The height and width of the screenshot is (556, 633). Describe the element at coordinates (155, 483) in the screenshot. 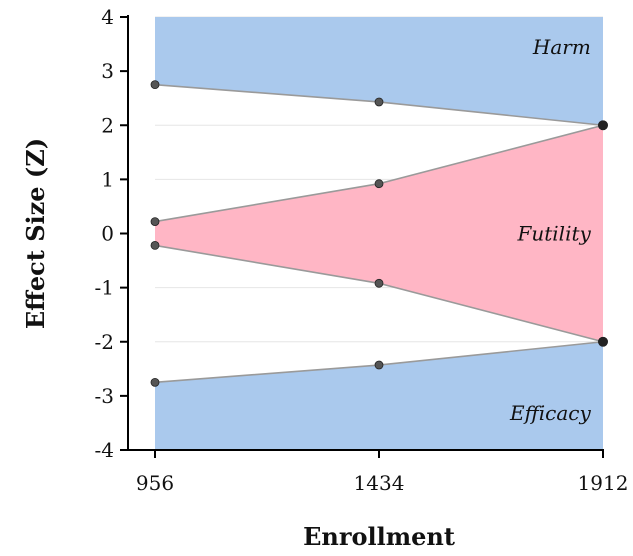

I see `x-tick-label: 956` at that location.